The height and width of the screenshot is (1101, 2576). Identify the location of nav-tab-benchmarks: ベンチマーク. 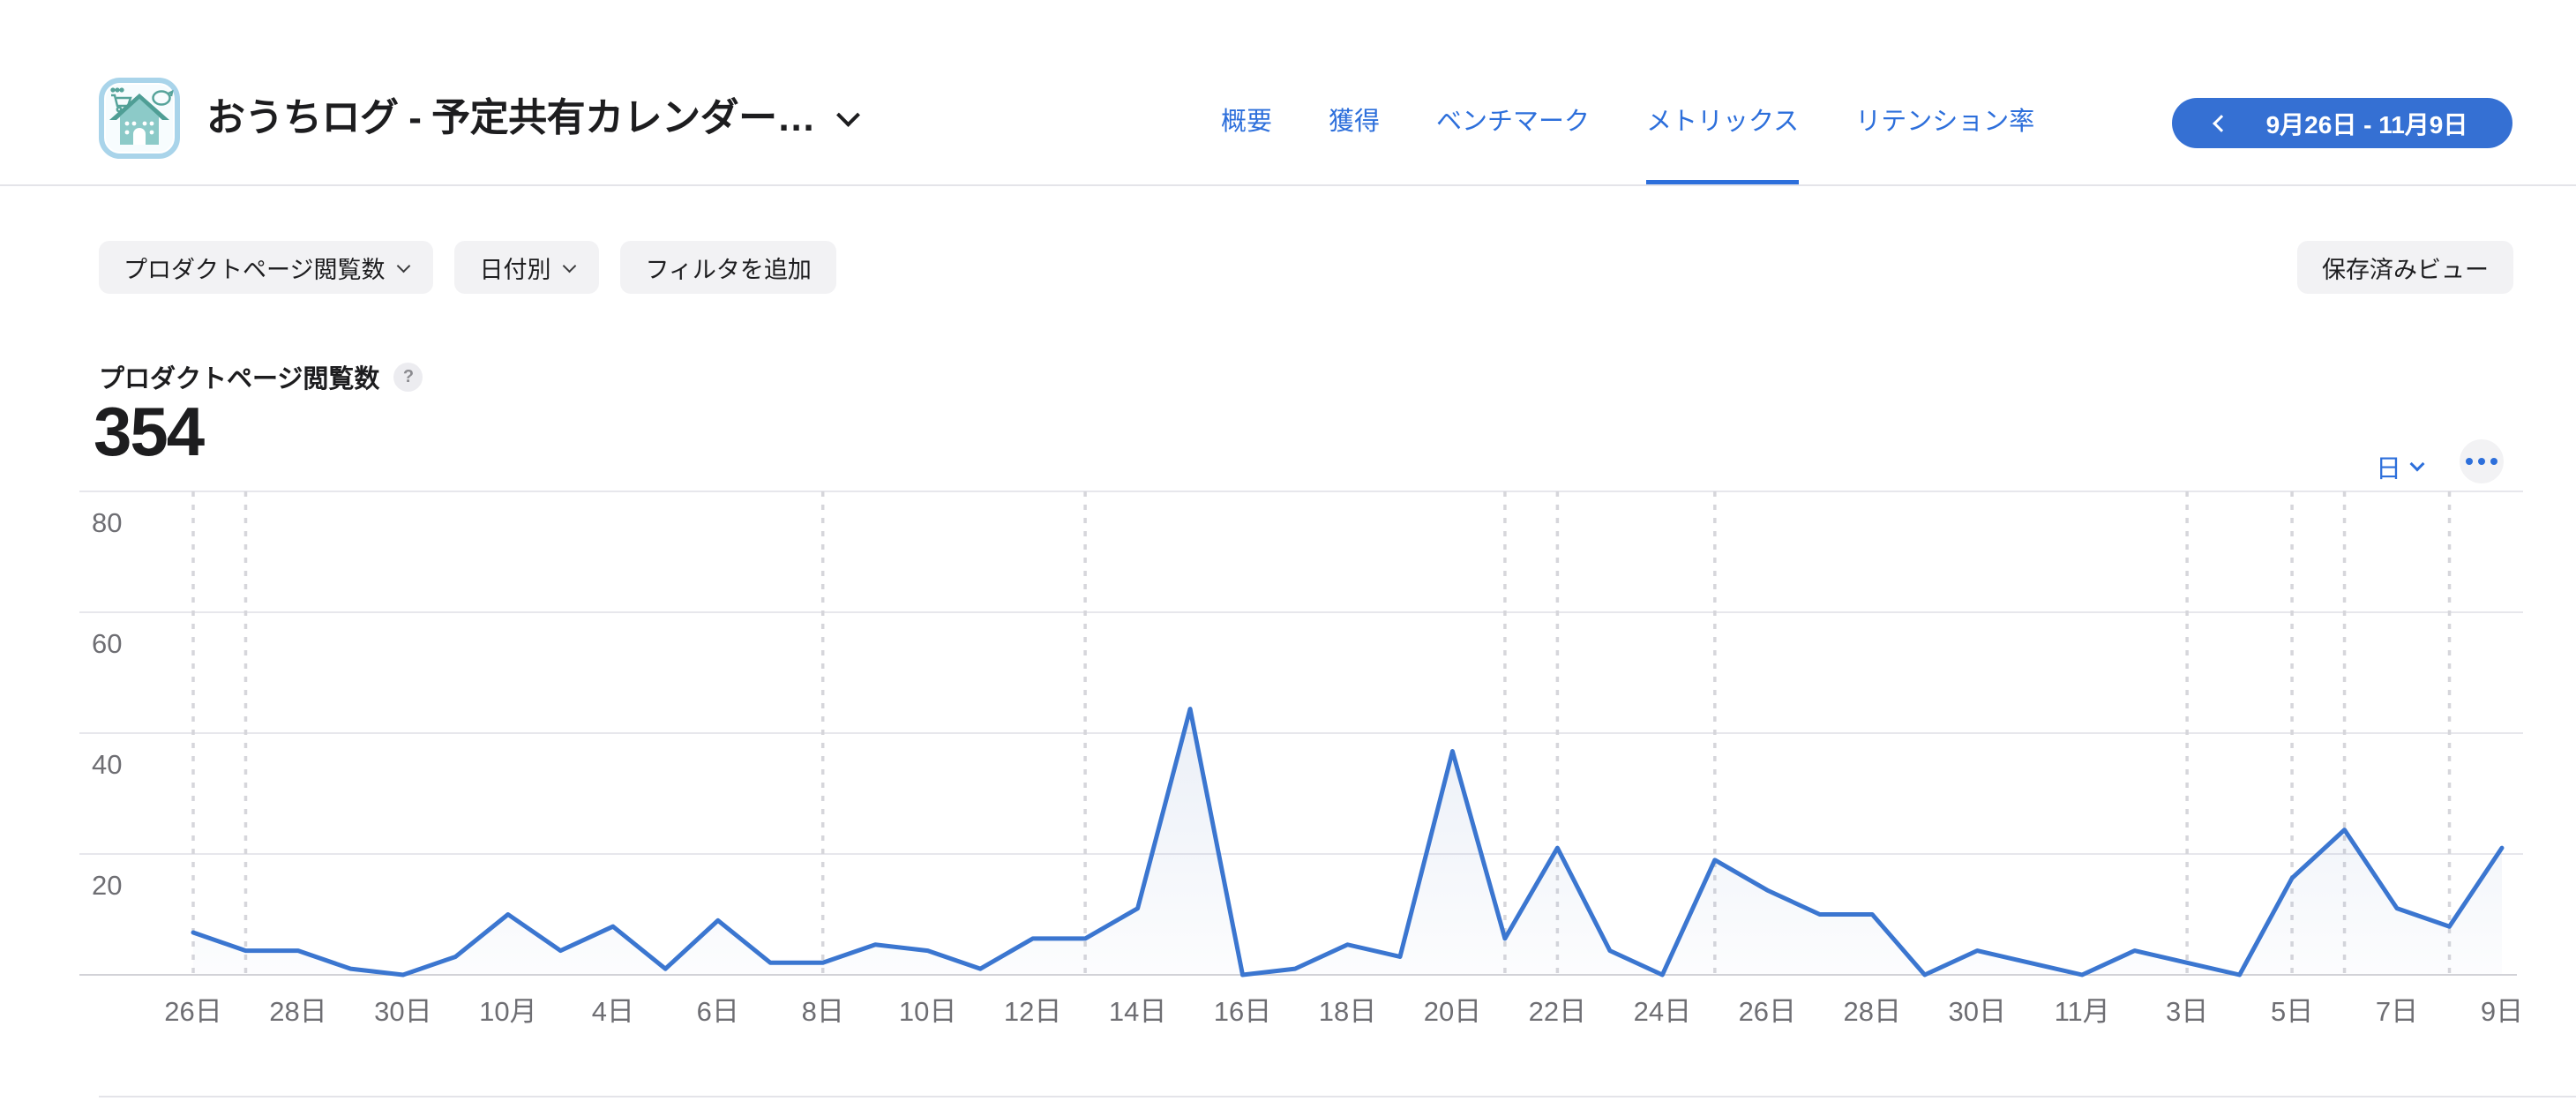
(1514, 122).